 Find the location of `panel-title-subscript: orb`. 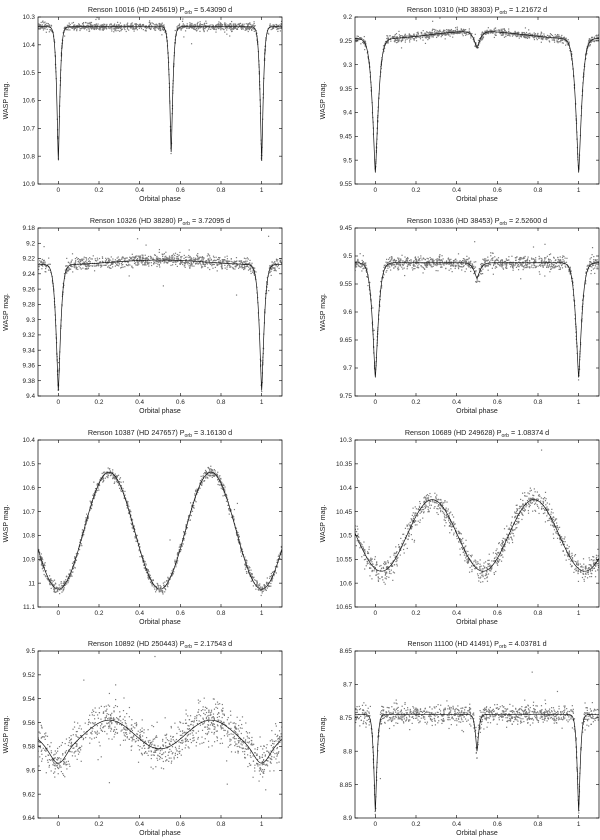

panel-title-subscript: orb is located at coordinates (187, 224).